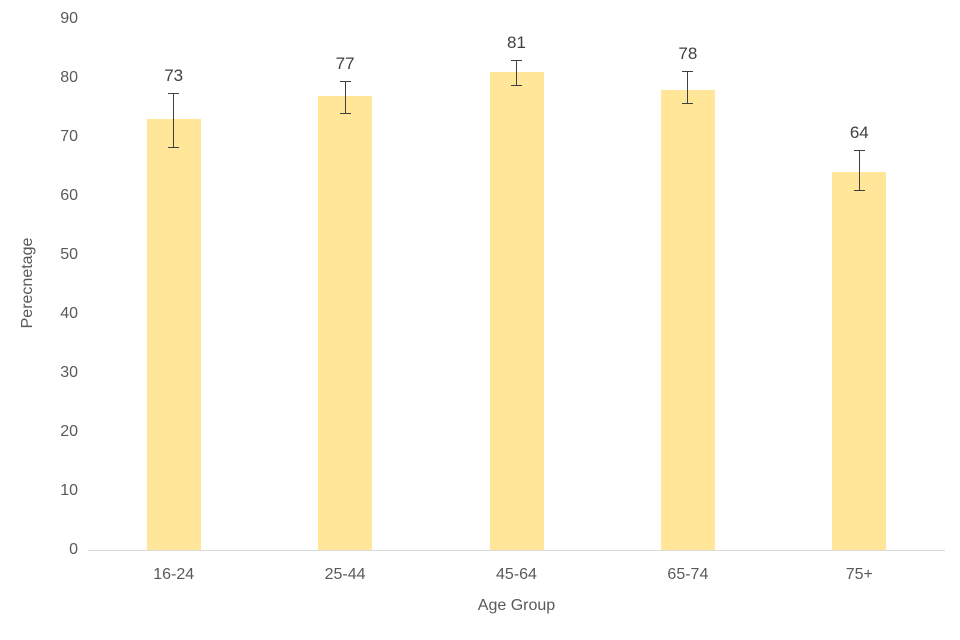 The width and height of the screenshot is (960, 640). Describe the element at coordinates (69, 313) in the screenshot. I see `y-tick-label: 40` at that location.